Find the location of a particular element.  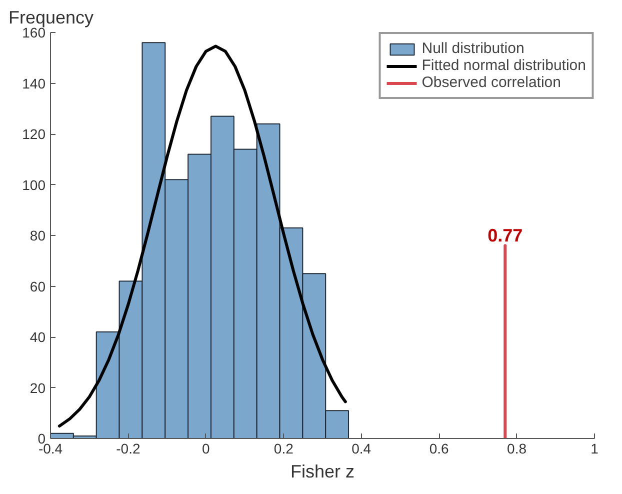

y-tick-label: 80 is located at coordinates (38, 236).